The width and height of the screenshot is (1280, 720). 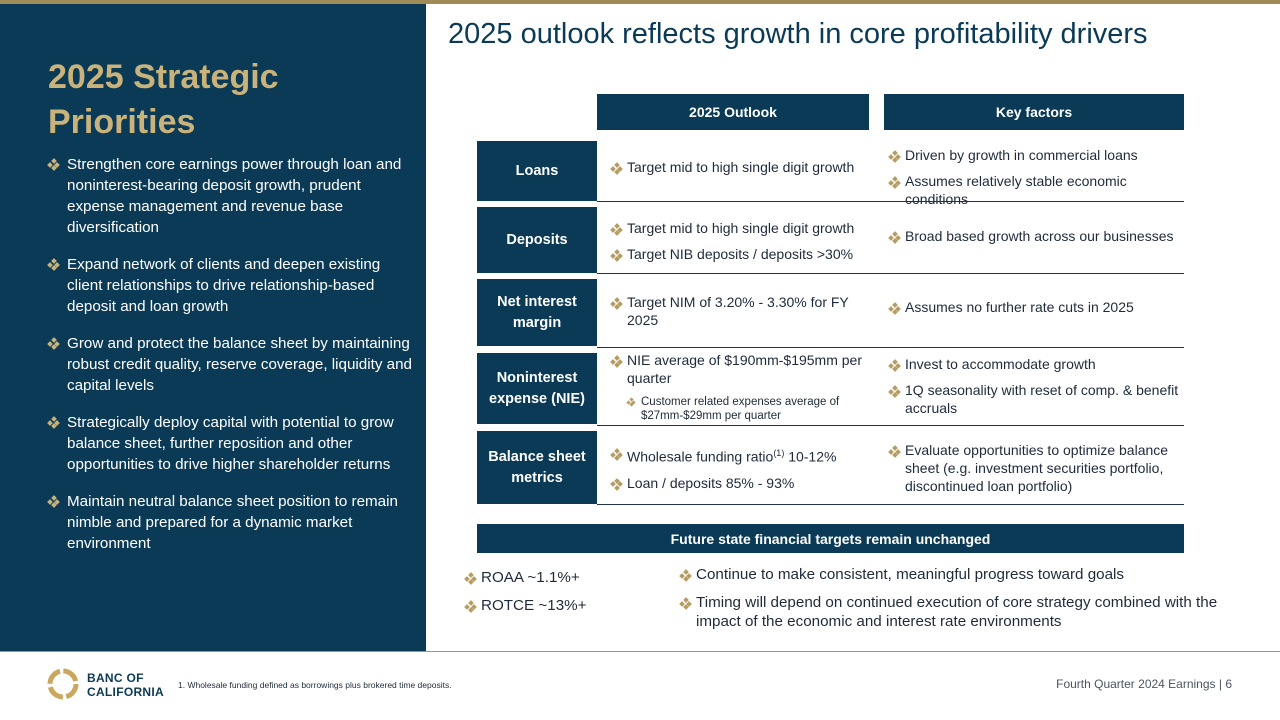 What do you see at coordinates (741, 455) in the screenshot?
I see `list-item: Wholesale funding ratio(1) 10-12%` at bounding box center [741, 455].